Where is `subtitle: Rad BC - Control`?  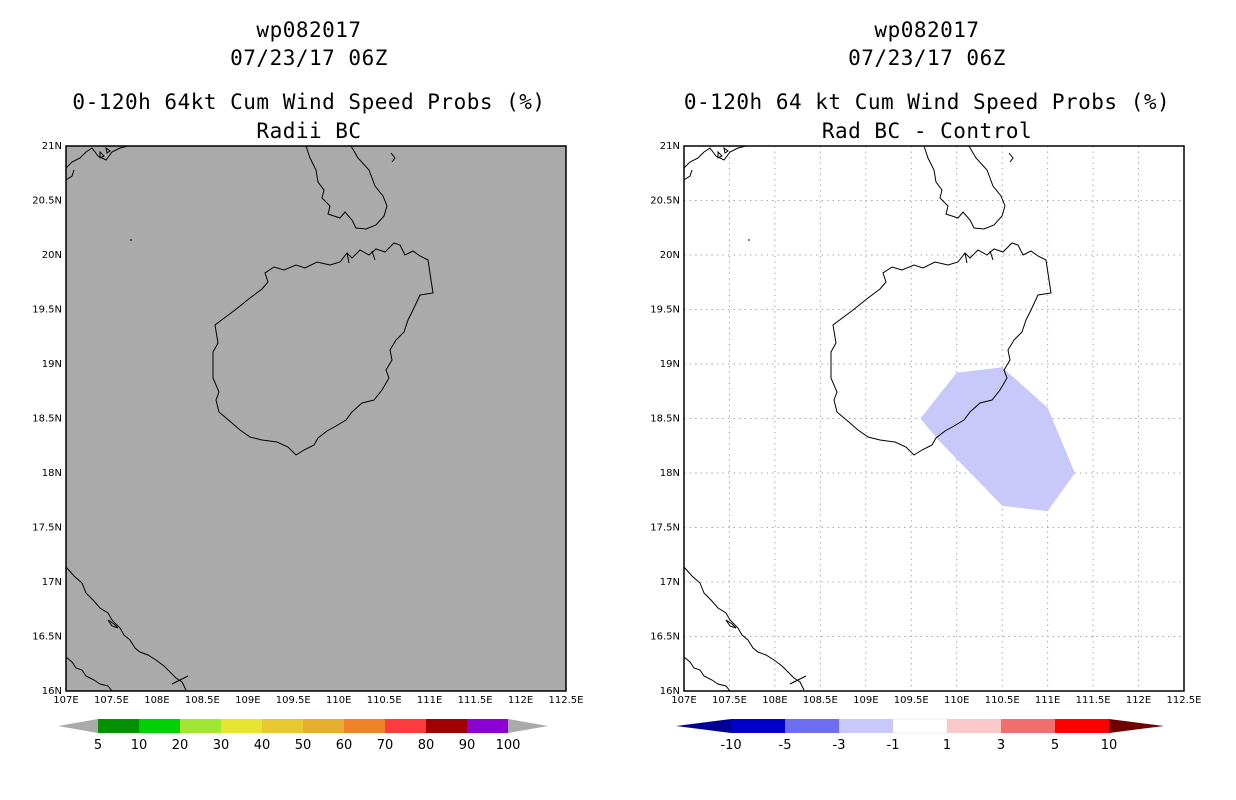
subtitle: Rad BC - Control is located at coordinates (927, 131).